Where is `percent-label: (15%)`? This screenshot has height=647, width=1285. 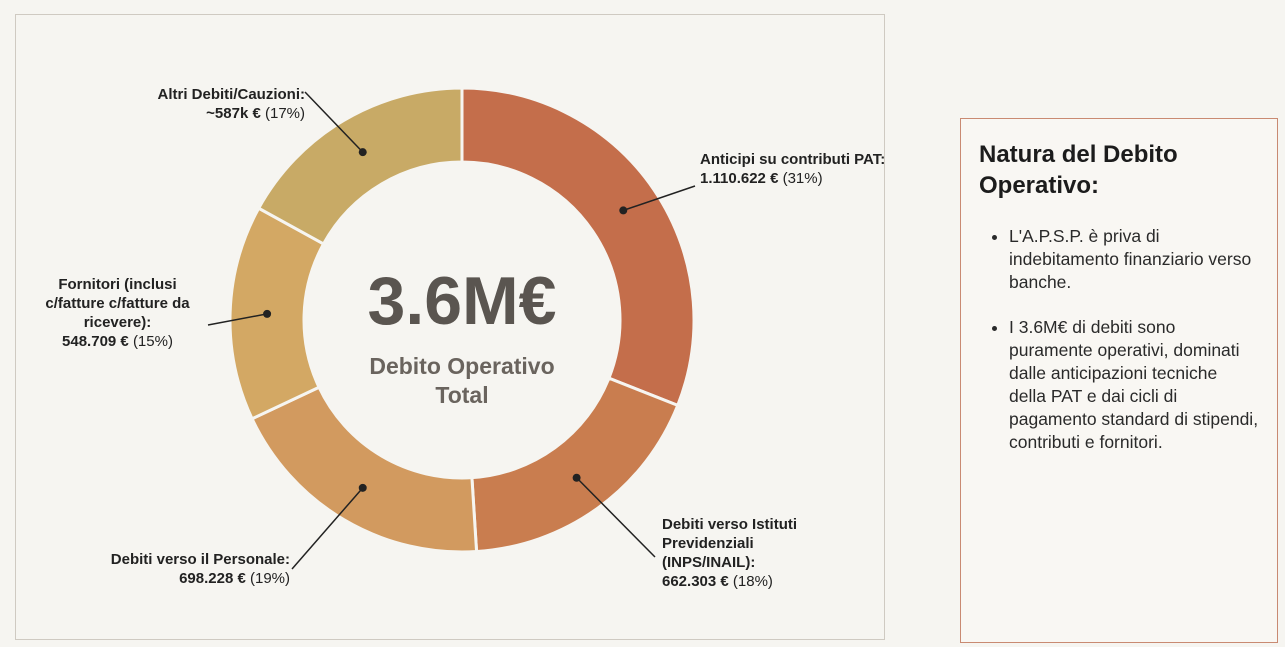 percent-label: (15%) is located at coordinates (152, 341).